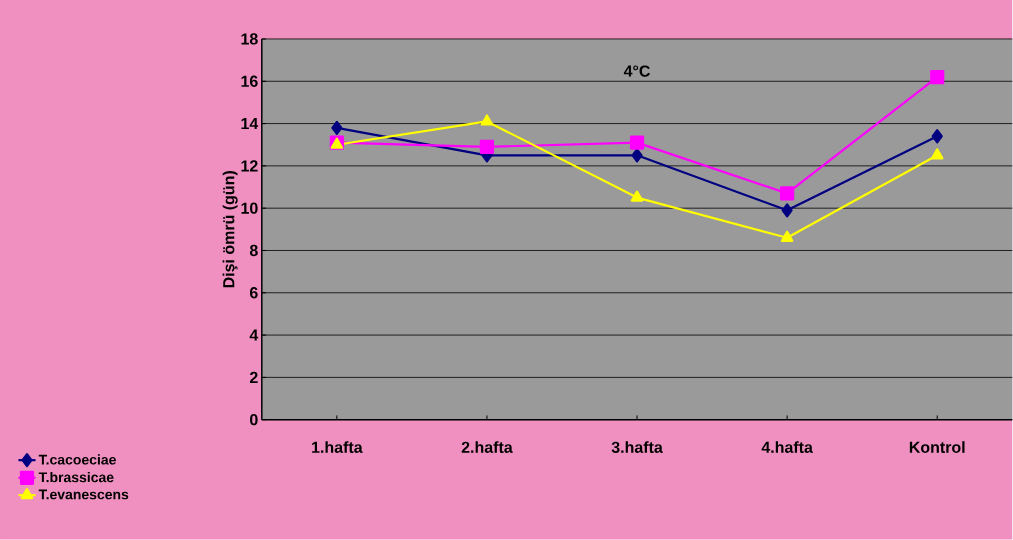  What do you see at coordinates (787, 447) in the screenshot?
I see `x-tick-label: 4.hafta` at bounding box center [787, 447].